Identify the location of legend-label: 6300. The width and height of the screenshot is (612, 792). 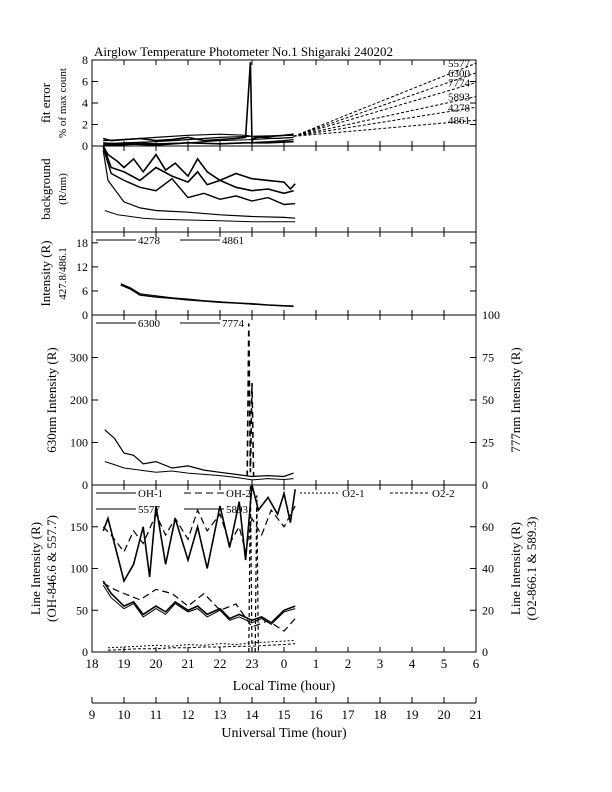
(149, 324).